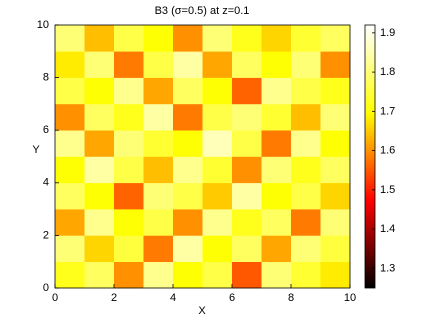 This screenshot has height=324, width=432. What do you see at coordinates (387, 268) in the screenshot?
I see `colorbar-tick-label: 1.3` at bounding box center [387, 268].